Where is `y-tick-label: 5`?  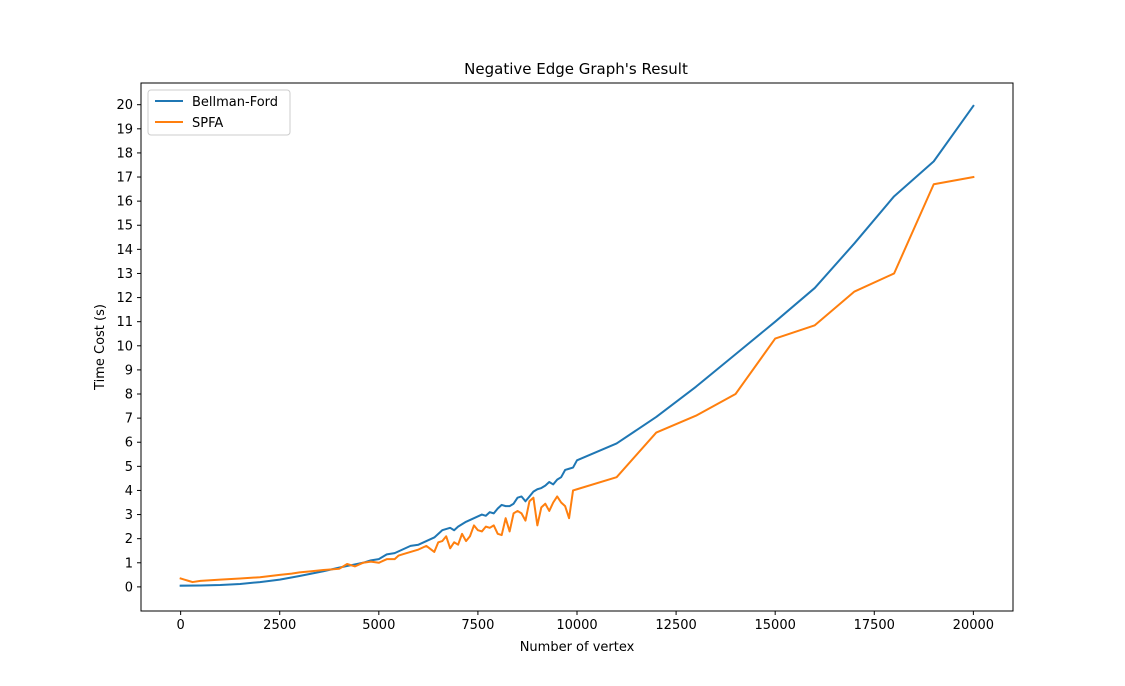
y-tick-label: 5 is located at coordinates (129, 467).